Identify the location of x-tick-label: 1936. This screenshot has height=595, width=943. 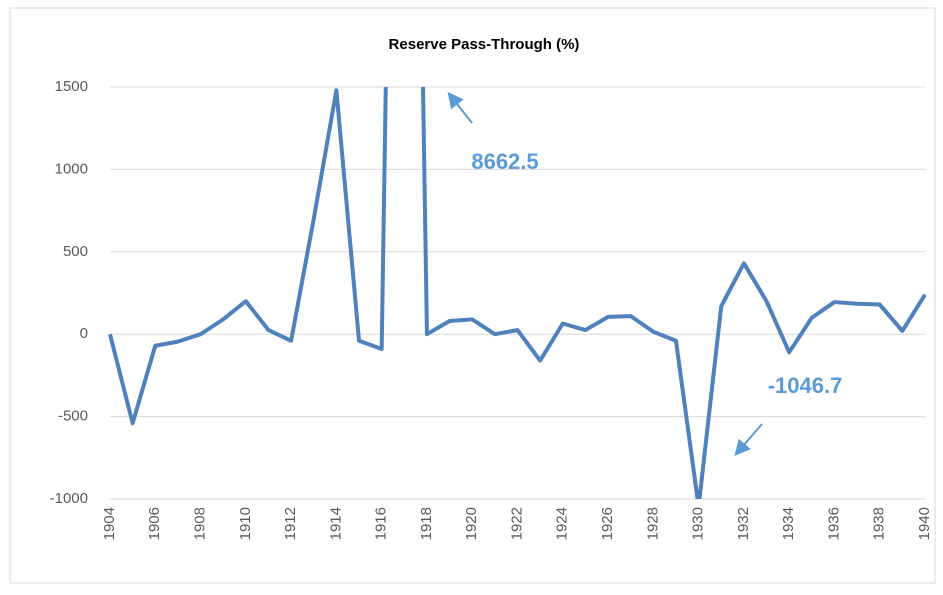
(833, 523).